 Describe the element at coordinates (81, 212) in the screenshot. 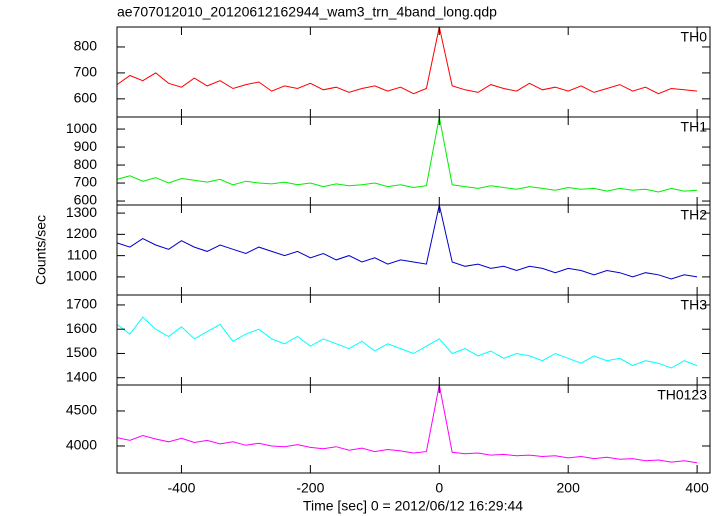

I see `y-tick-label: 1300` at that location.